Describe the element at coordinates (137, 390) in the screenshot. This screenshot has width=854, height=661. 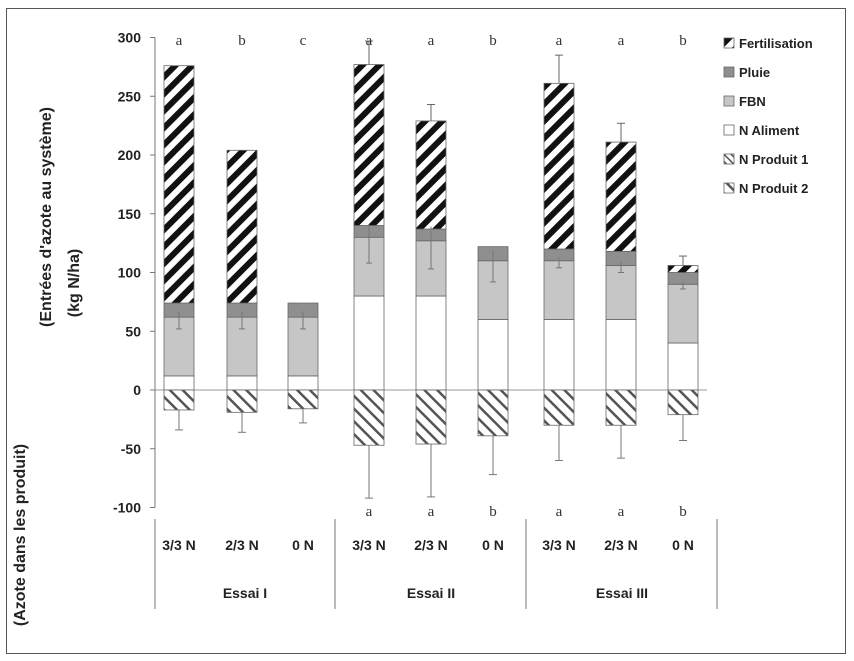
I see `y-tick-label: 0` at that location.